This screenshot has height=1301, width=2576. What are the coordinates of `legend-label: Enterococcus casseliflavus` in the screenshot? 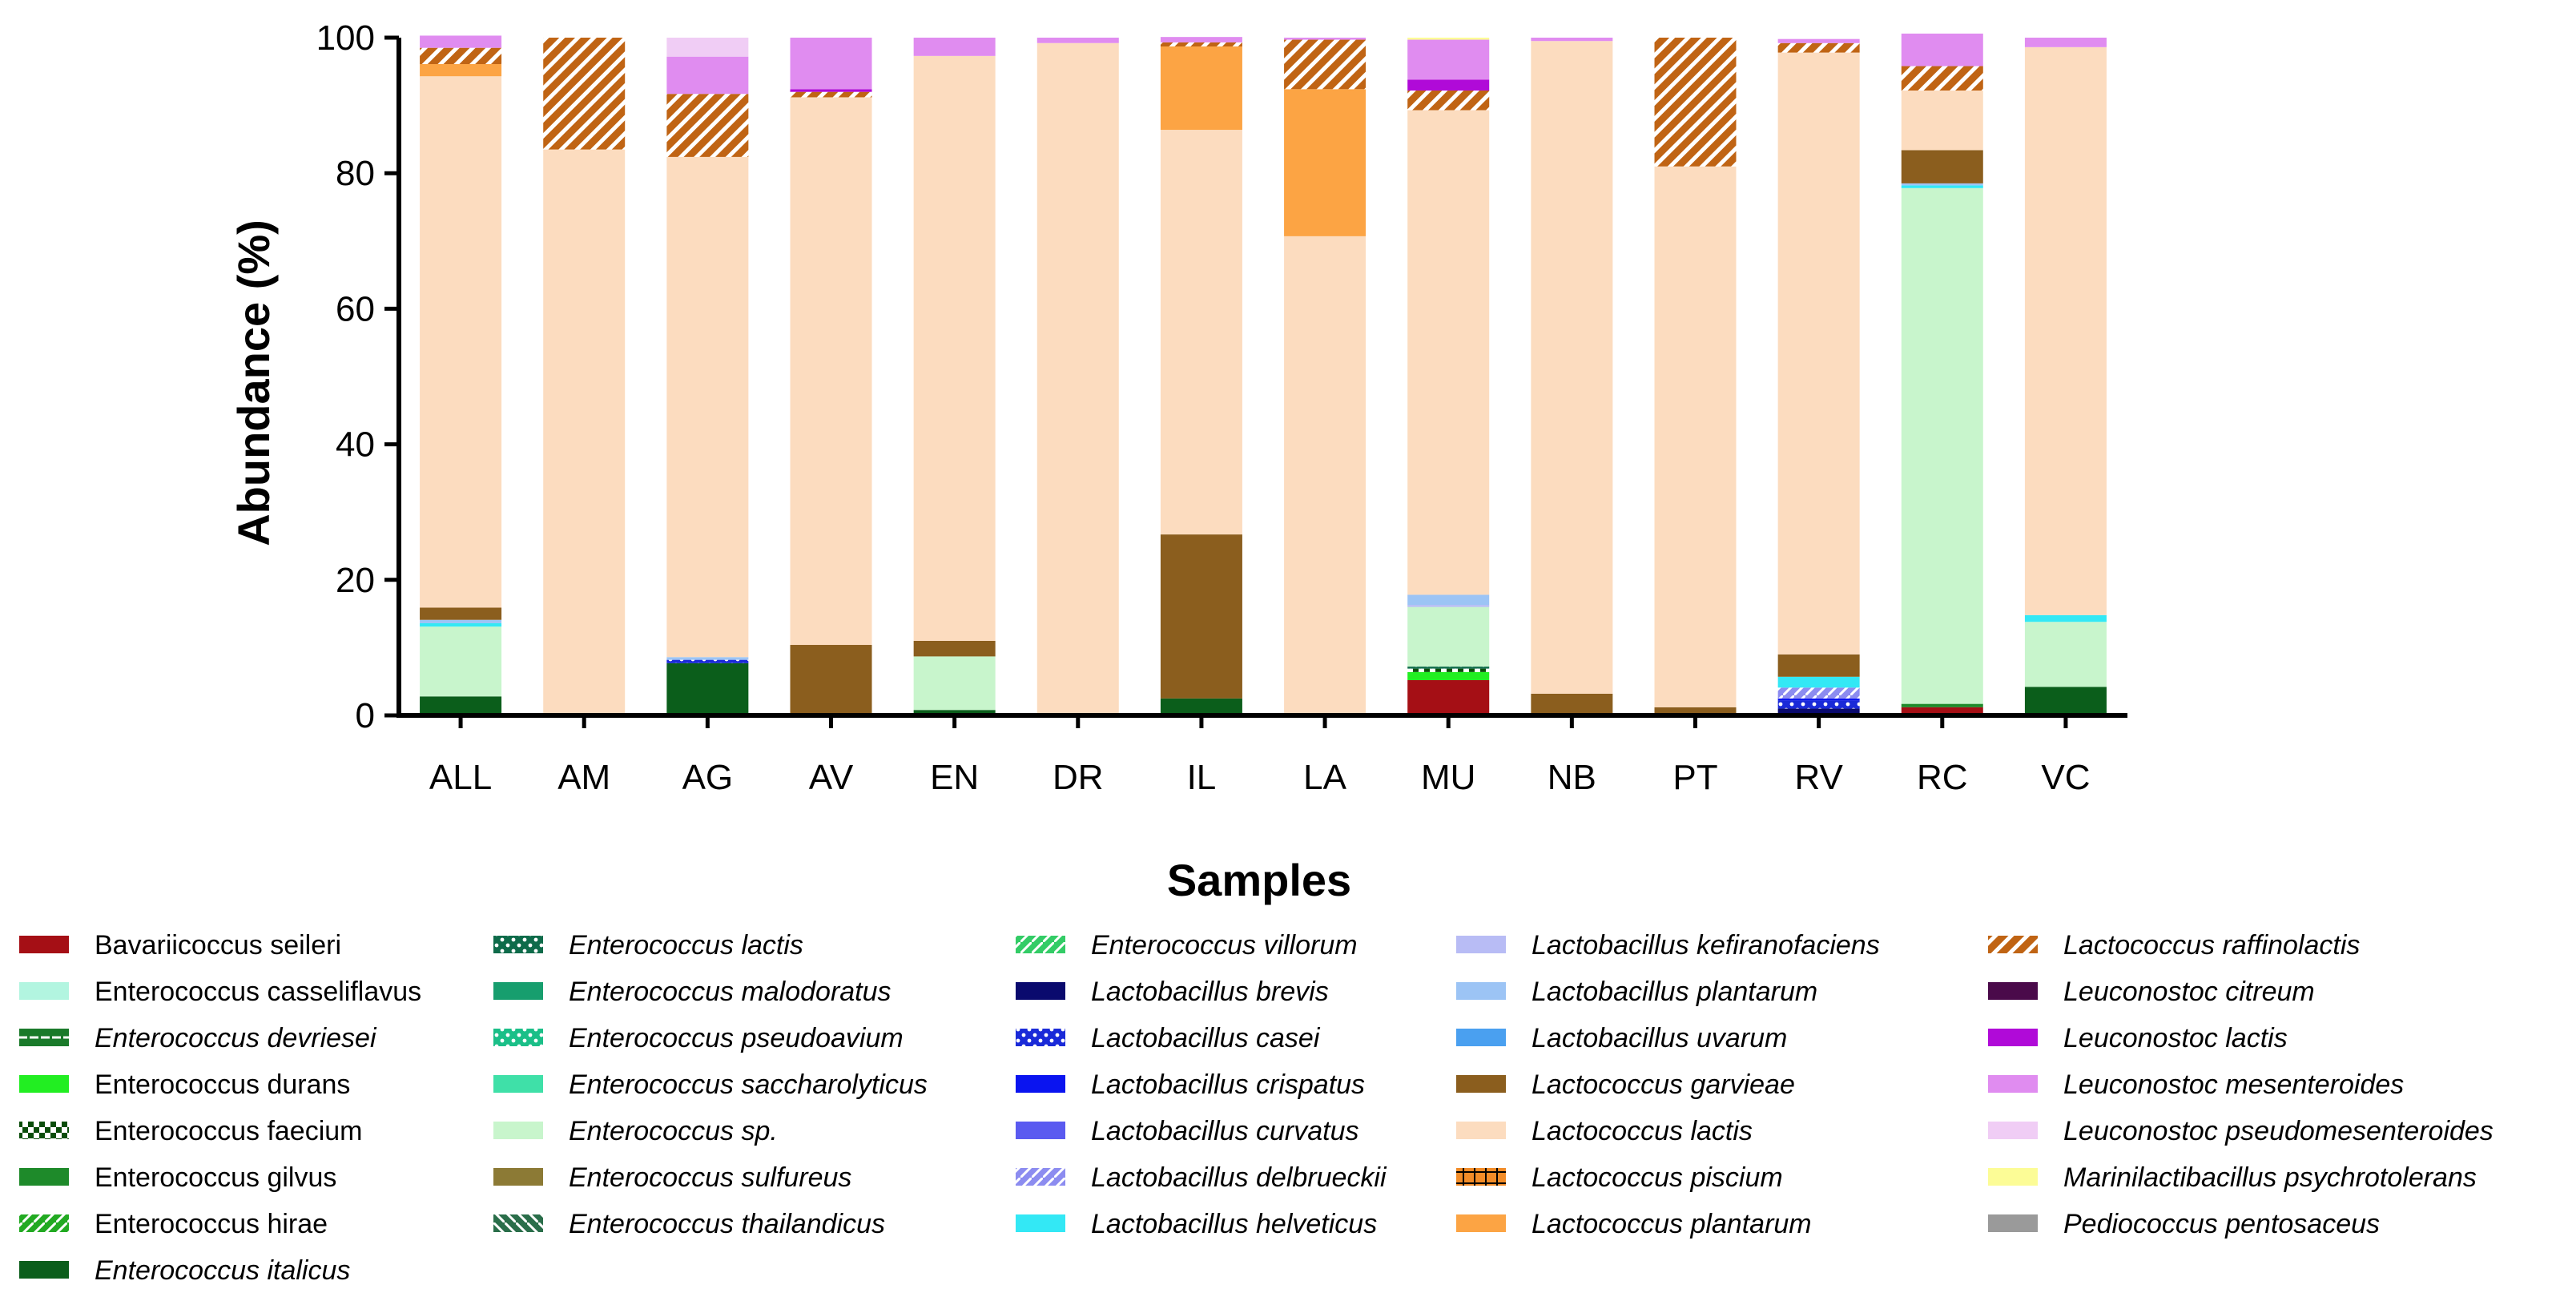 It's located at (258, 992).